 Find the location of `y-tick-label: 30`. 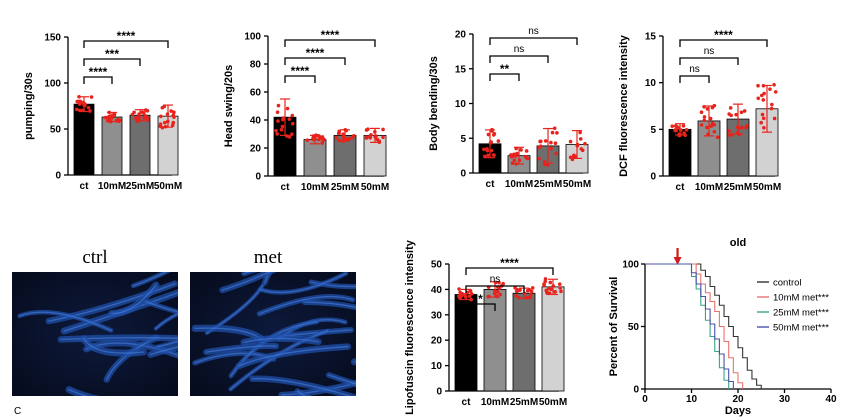

y-tick-label: 30 is located at coordinates (437, 315).